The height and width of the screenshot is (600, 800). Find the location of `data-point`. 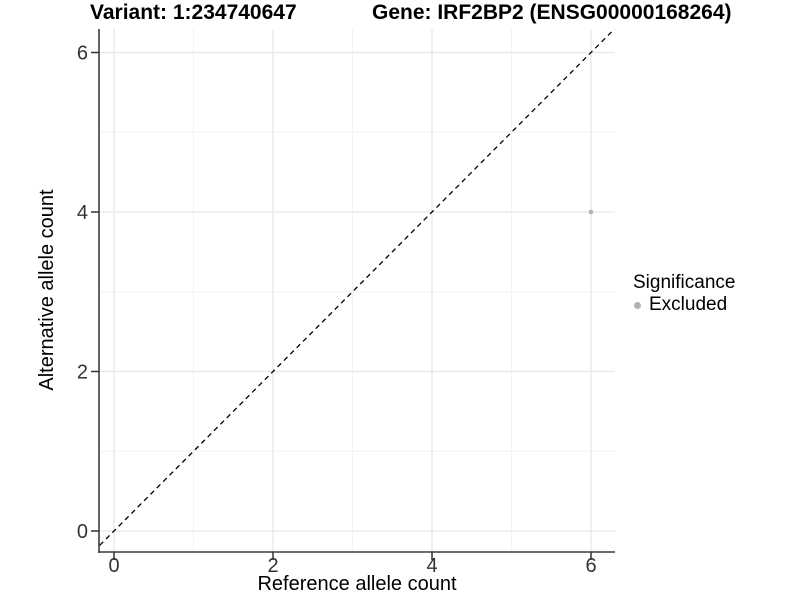

data-point is located at coordinates (591, 212).